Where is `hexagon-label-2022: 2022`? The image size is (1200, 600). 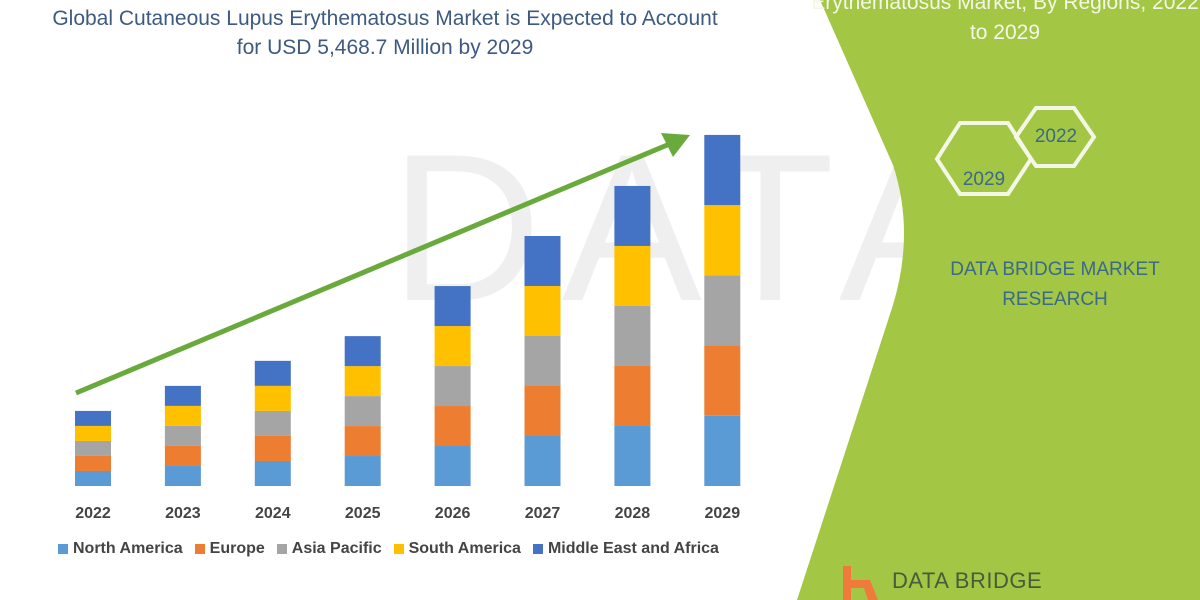 hexagon-label-2022: 2022 is located at coordinates (1056, 136).